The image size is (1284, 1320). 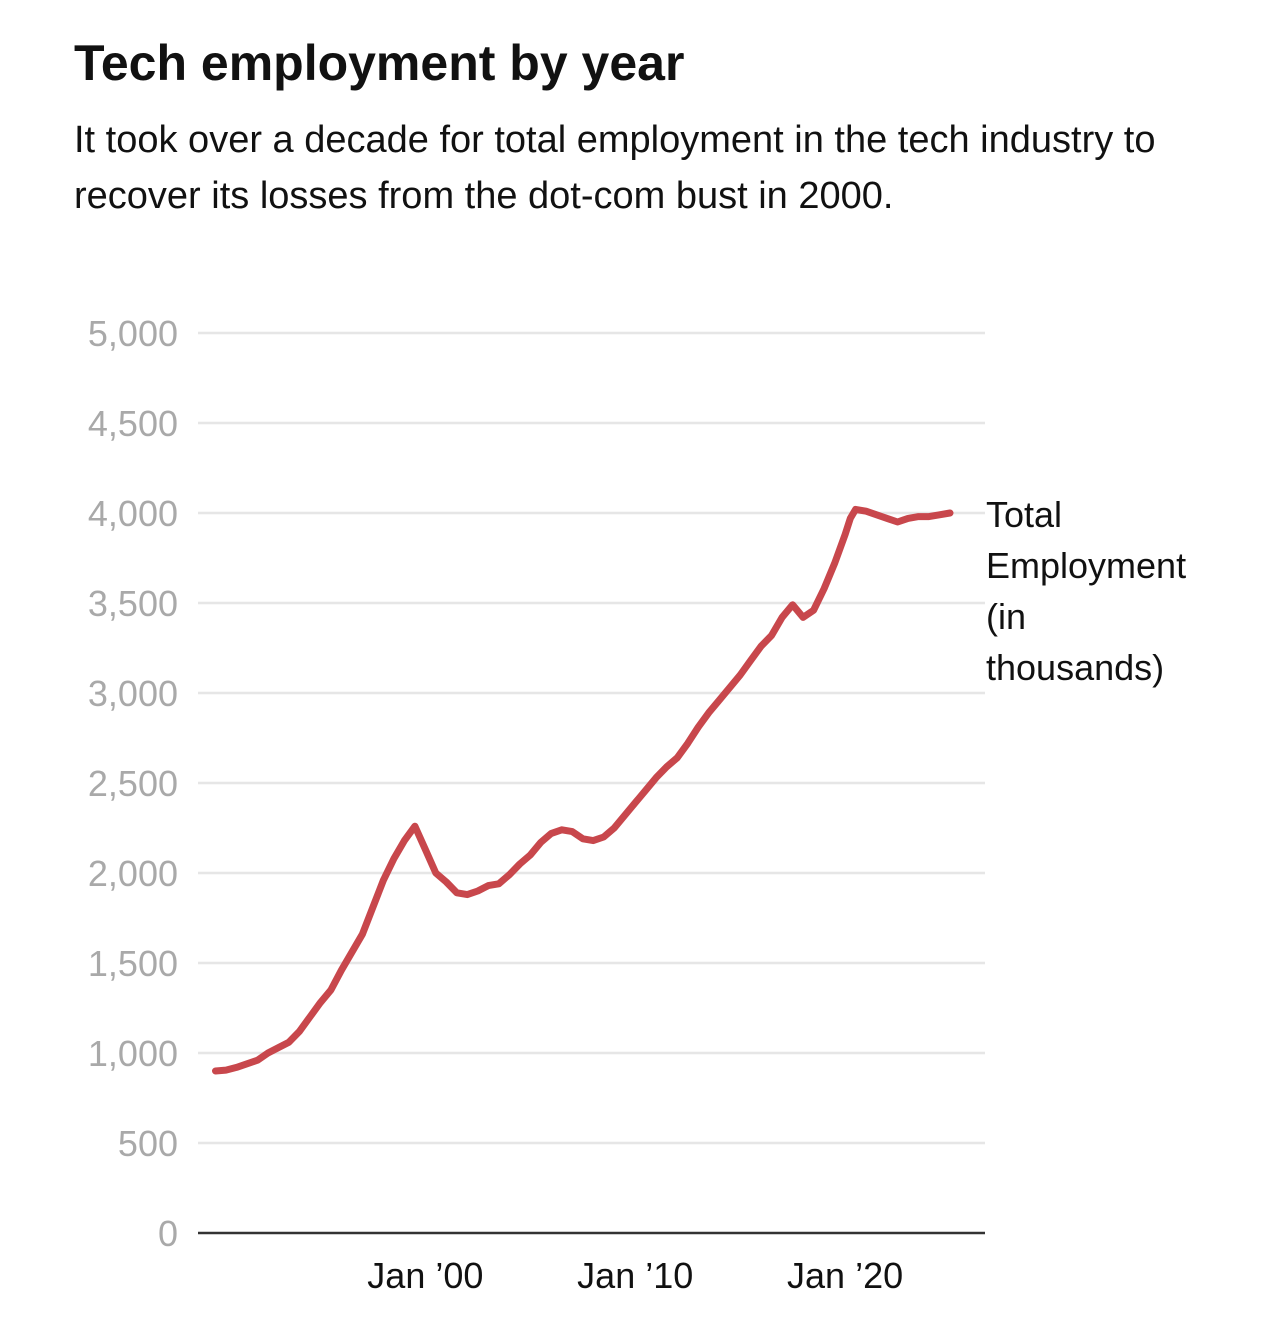 I want to click on y-tick-label: 1,500, so click(x=133, y=963).